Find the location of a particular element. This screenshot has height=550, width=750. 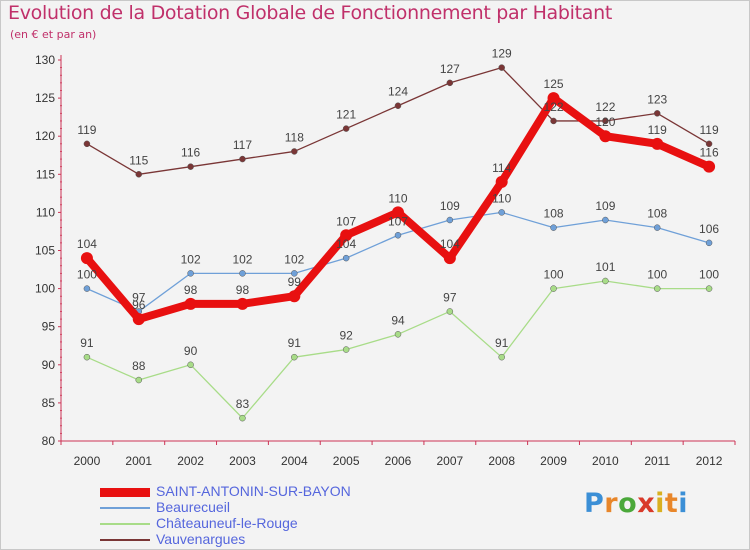

data-label: 96 is located at coordinates (139, 305).